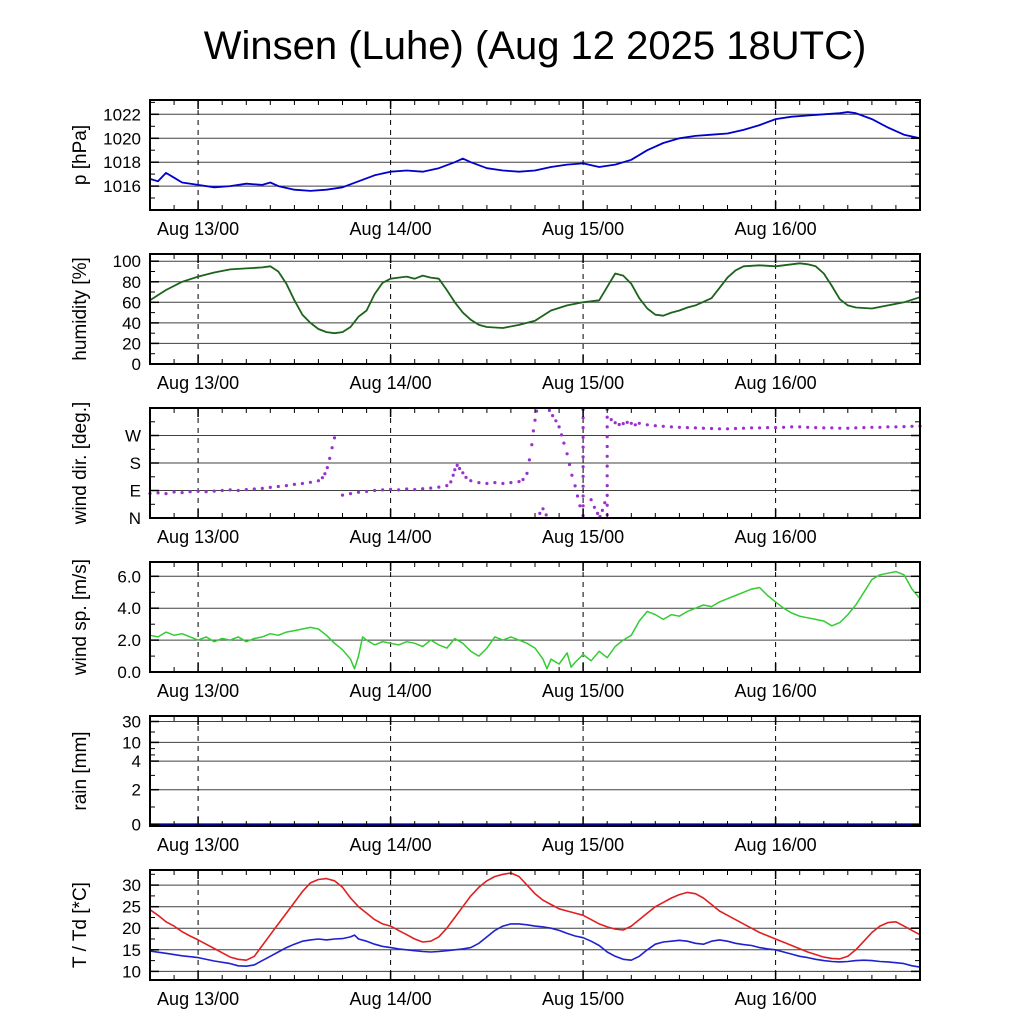  I want to click on y-tick-label: 0.0, so click(129, 672).